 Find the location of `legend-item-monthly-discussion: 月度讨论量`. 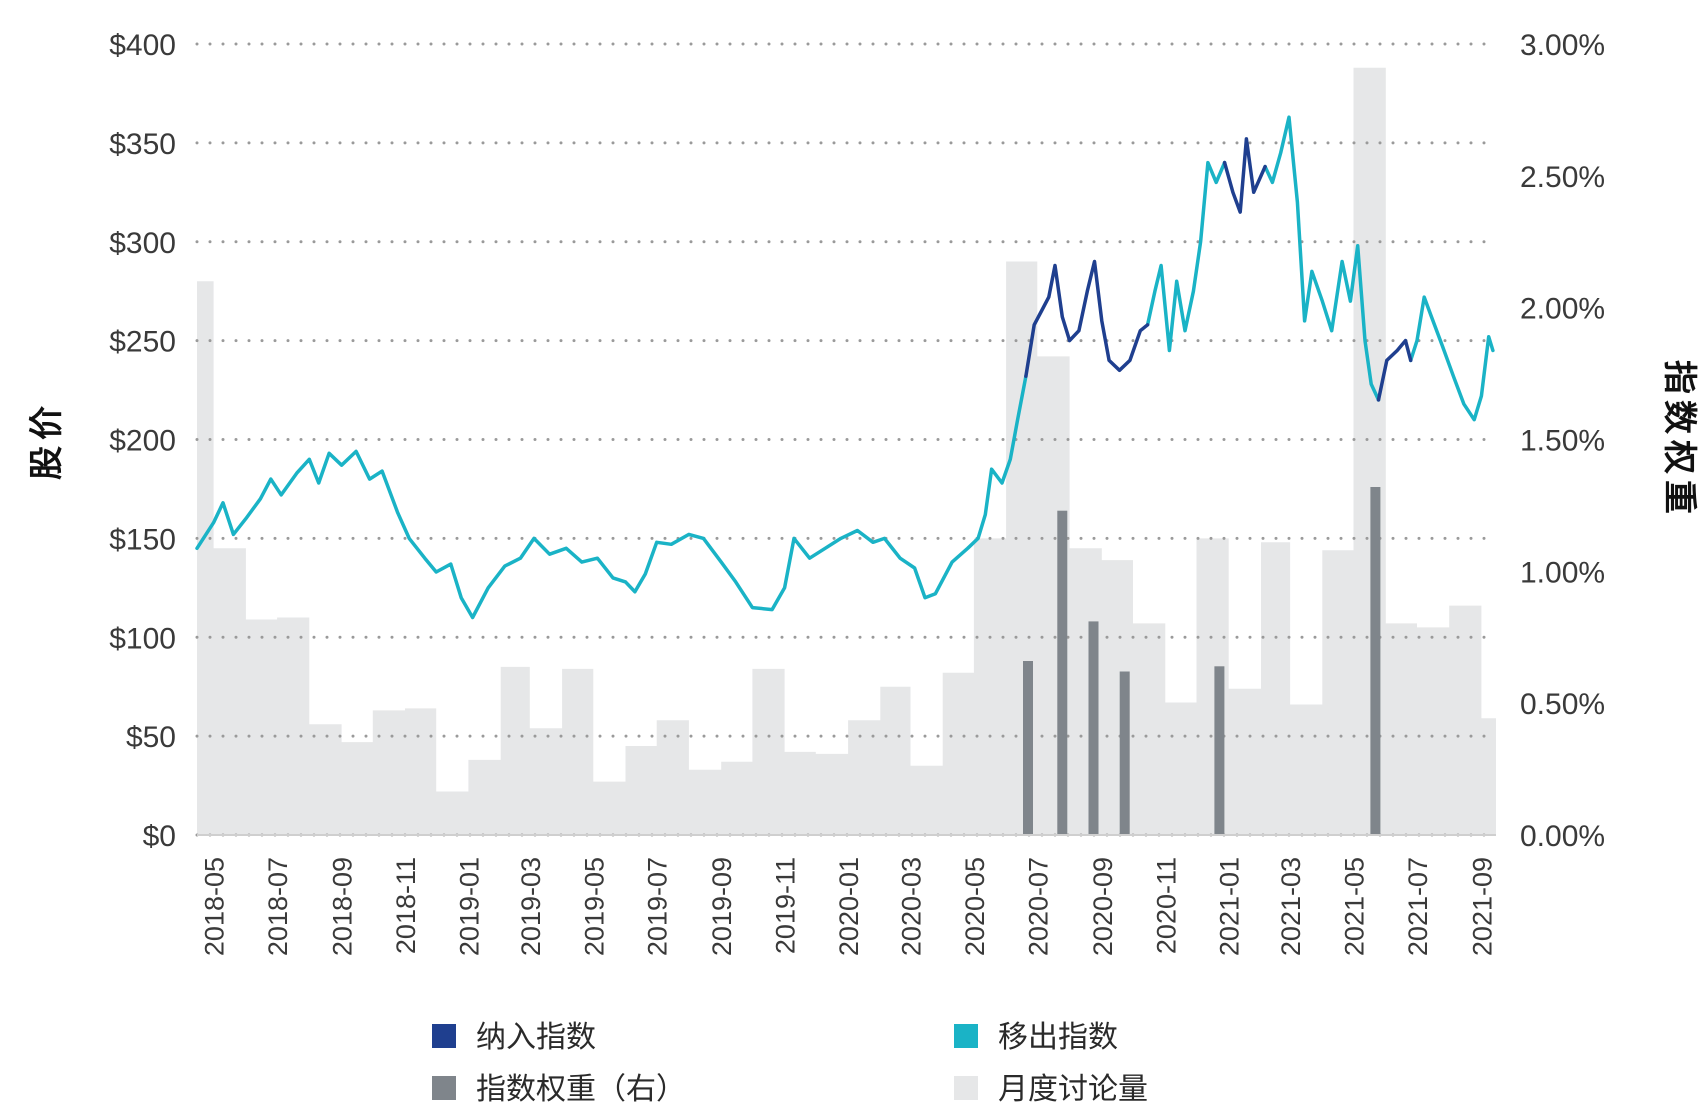

legend-item-monthly-discussion: 月度讨论量 is located at coordinates (1051, 1089).